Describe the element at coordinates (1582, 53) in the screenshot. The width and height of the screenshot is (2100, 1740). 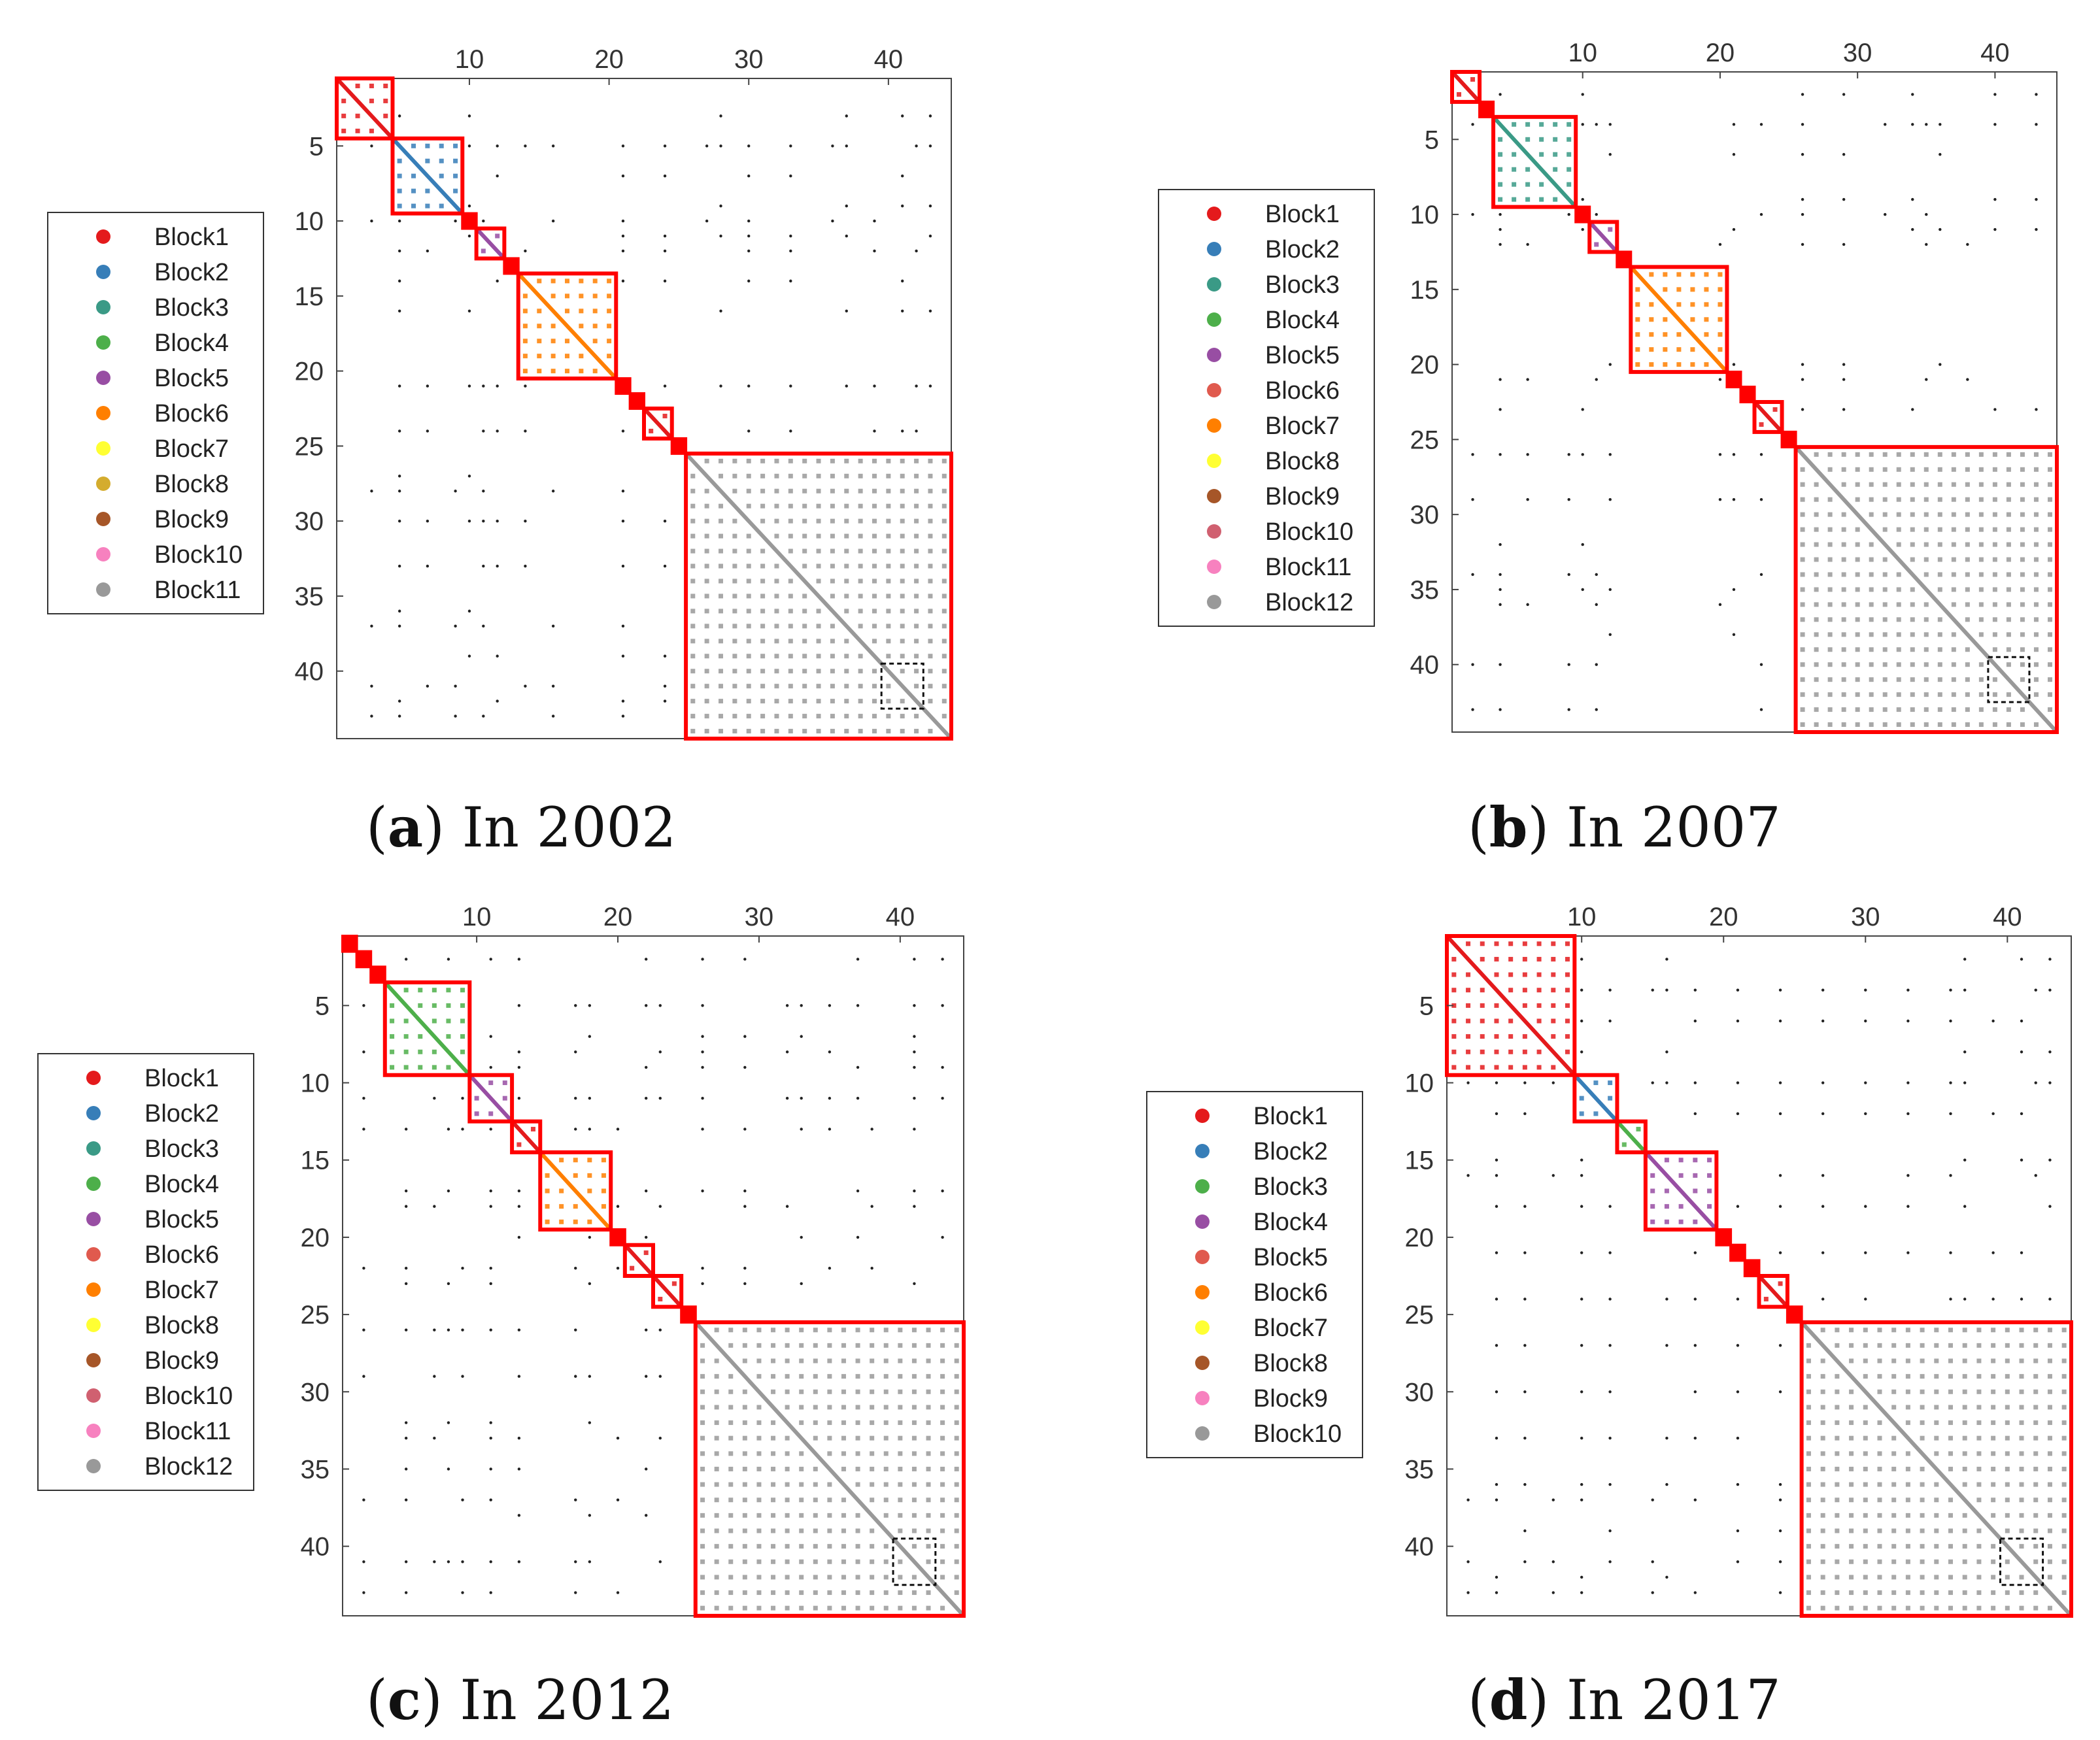
I see `x-tick-label: 10` at that location.